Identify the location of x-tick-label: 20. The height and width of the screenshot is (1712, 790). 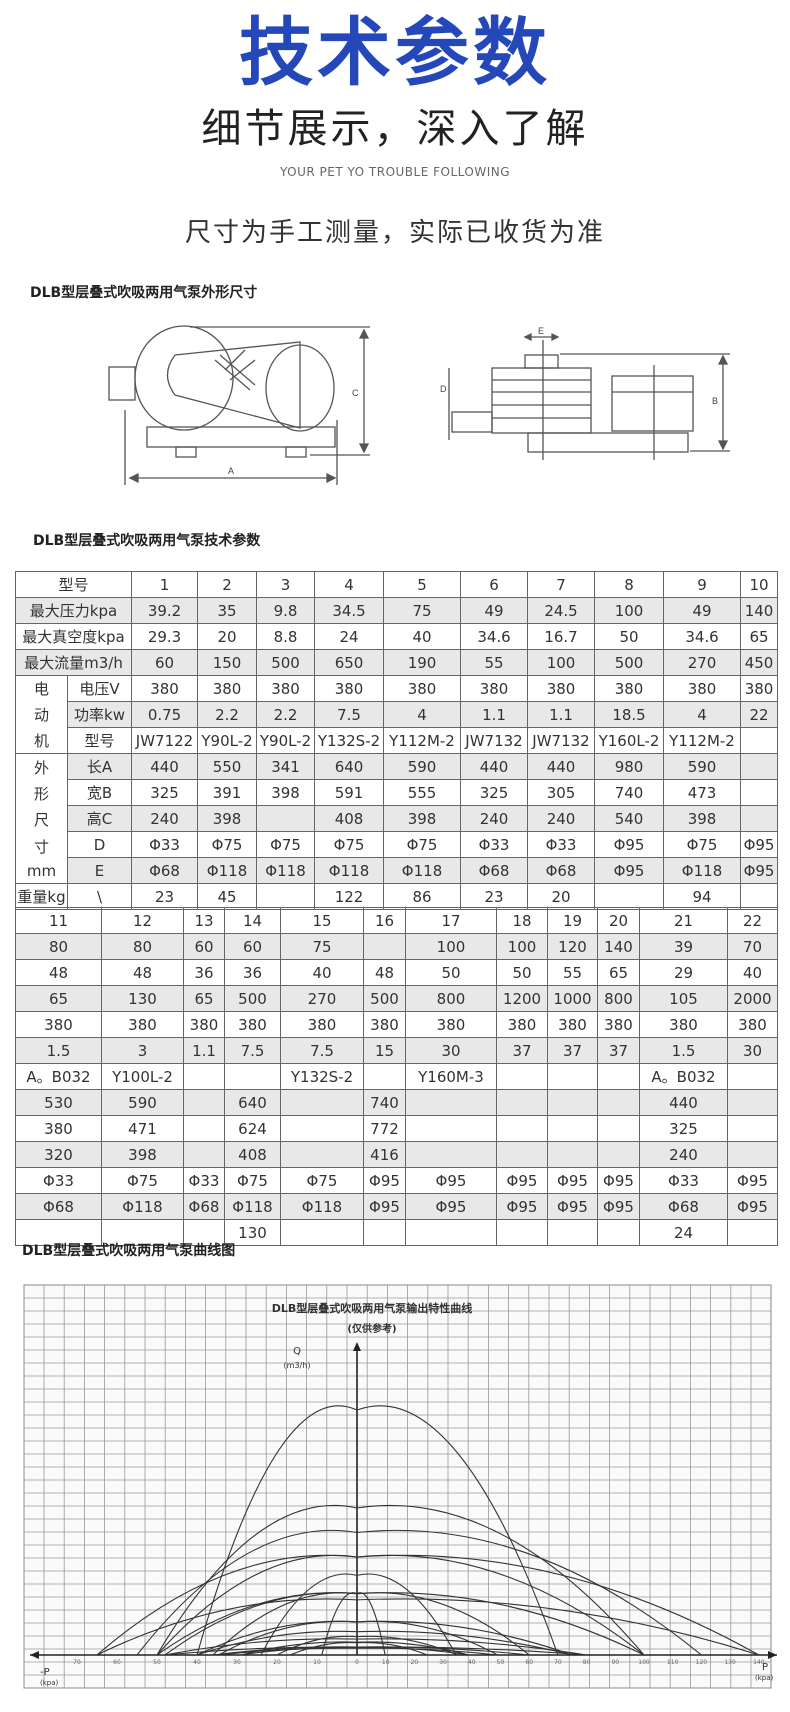
(277, 1662).